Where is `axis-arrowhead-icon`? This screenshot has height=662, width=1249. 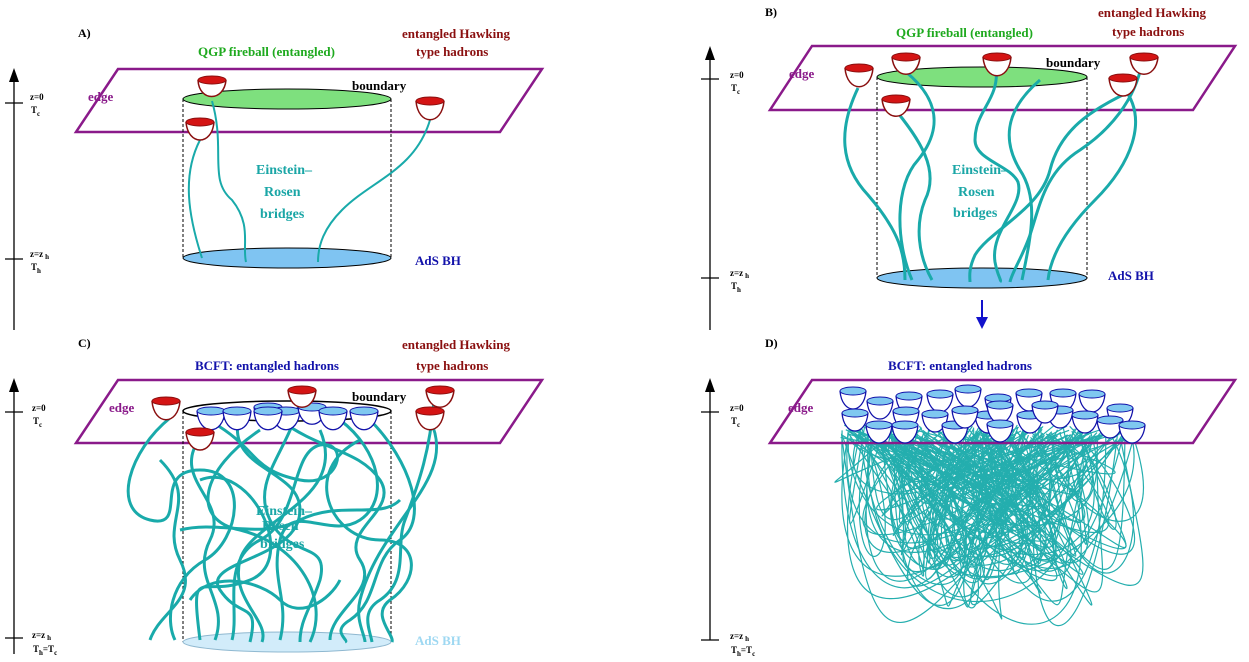
axis-arrowhead-icon is located at coordinates (14, 75).